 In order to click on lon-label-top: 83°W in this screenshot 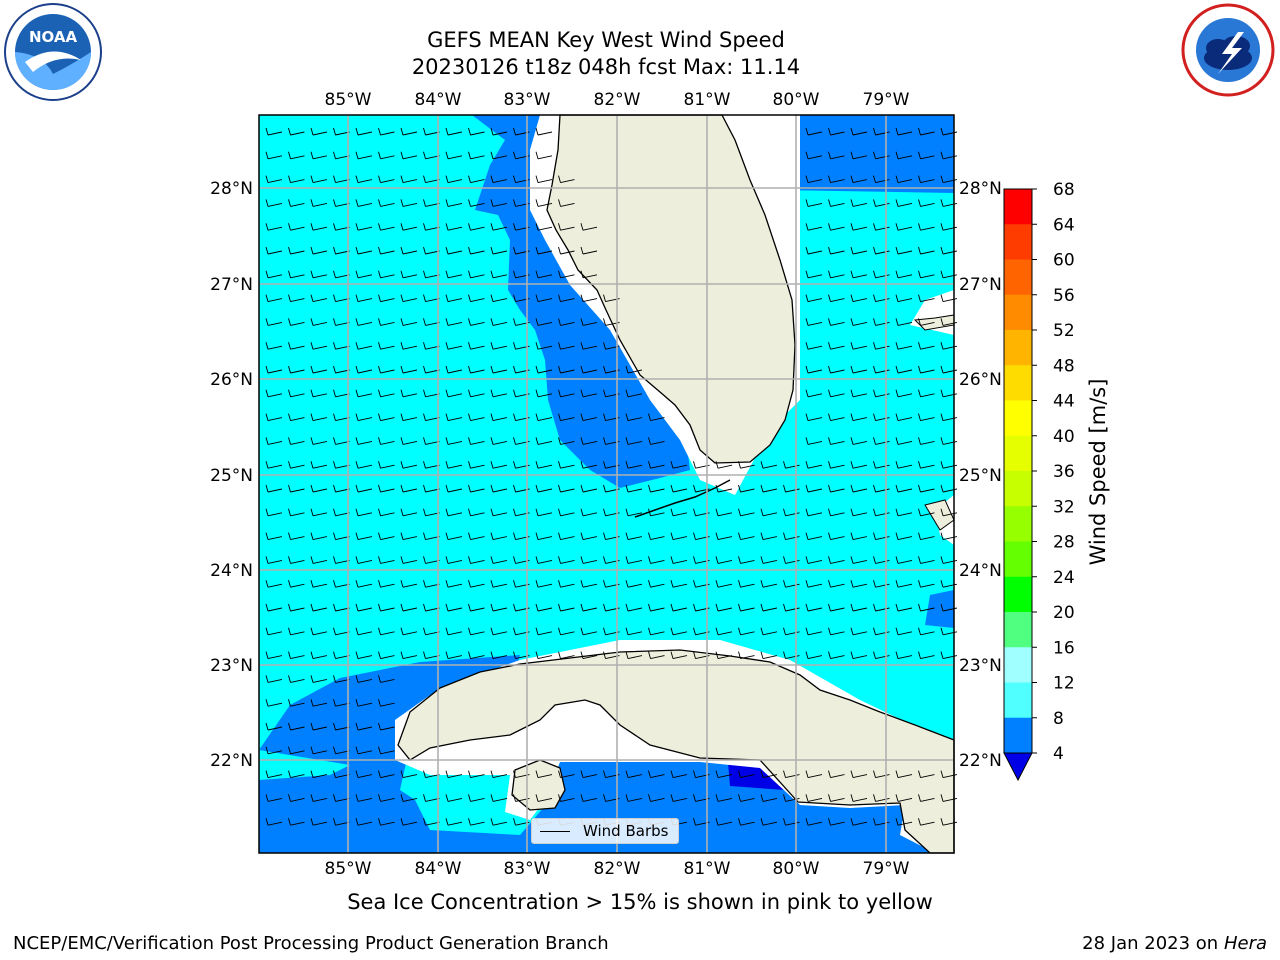, I will do `click(527, 100)`.